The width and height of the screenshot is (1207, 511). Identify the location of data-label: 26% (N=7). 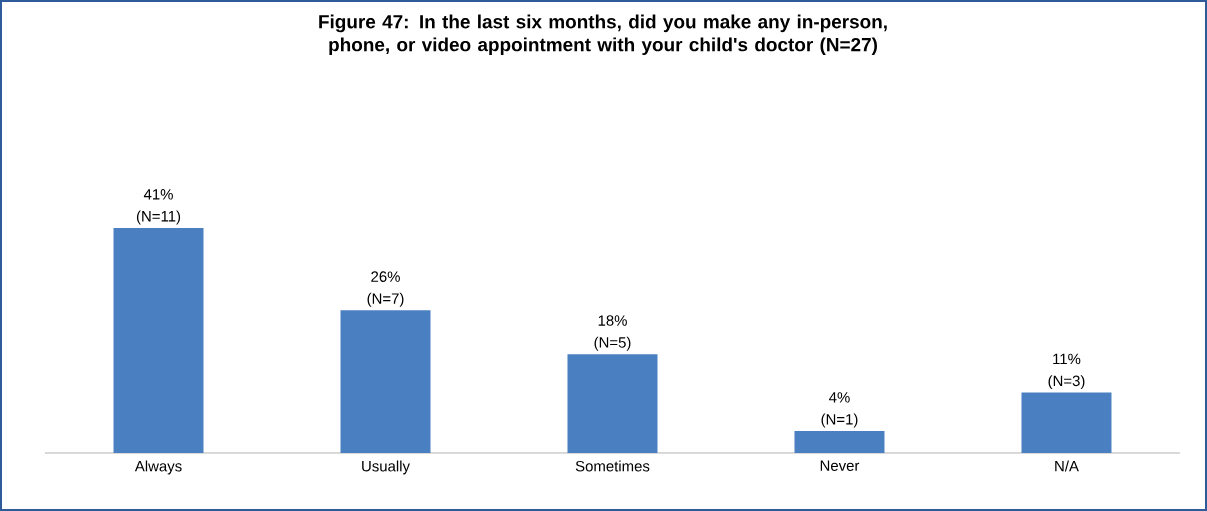
(385, 289).